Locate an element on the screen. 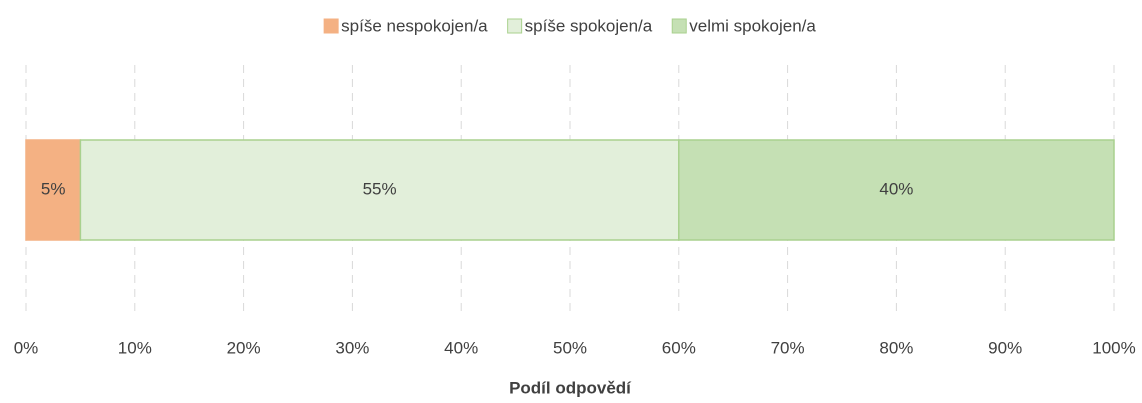 The image size is (1142, 403). x-tick-label: 40% is located at coordinates (461, 347).